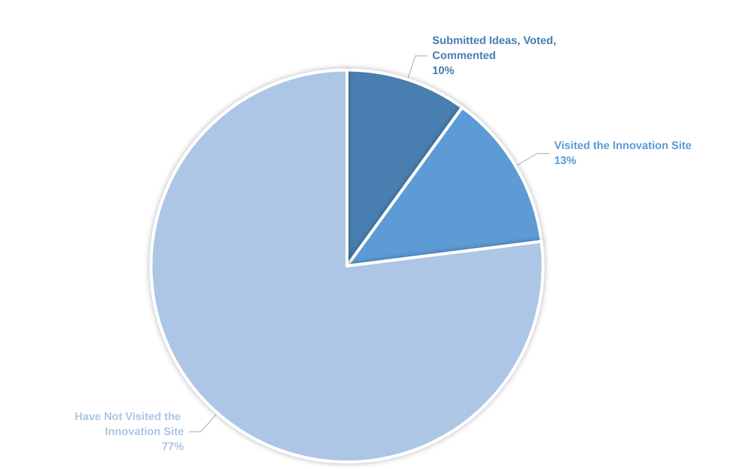 This screenshot has width=742, height=469. What do you see at coordinates (496, 48) in the screenshot?
I see `slice-label: Submitted Ideas, Voted, Commented` at bounding box center [496, 48].